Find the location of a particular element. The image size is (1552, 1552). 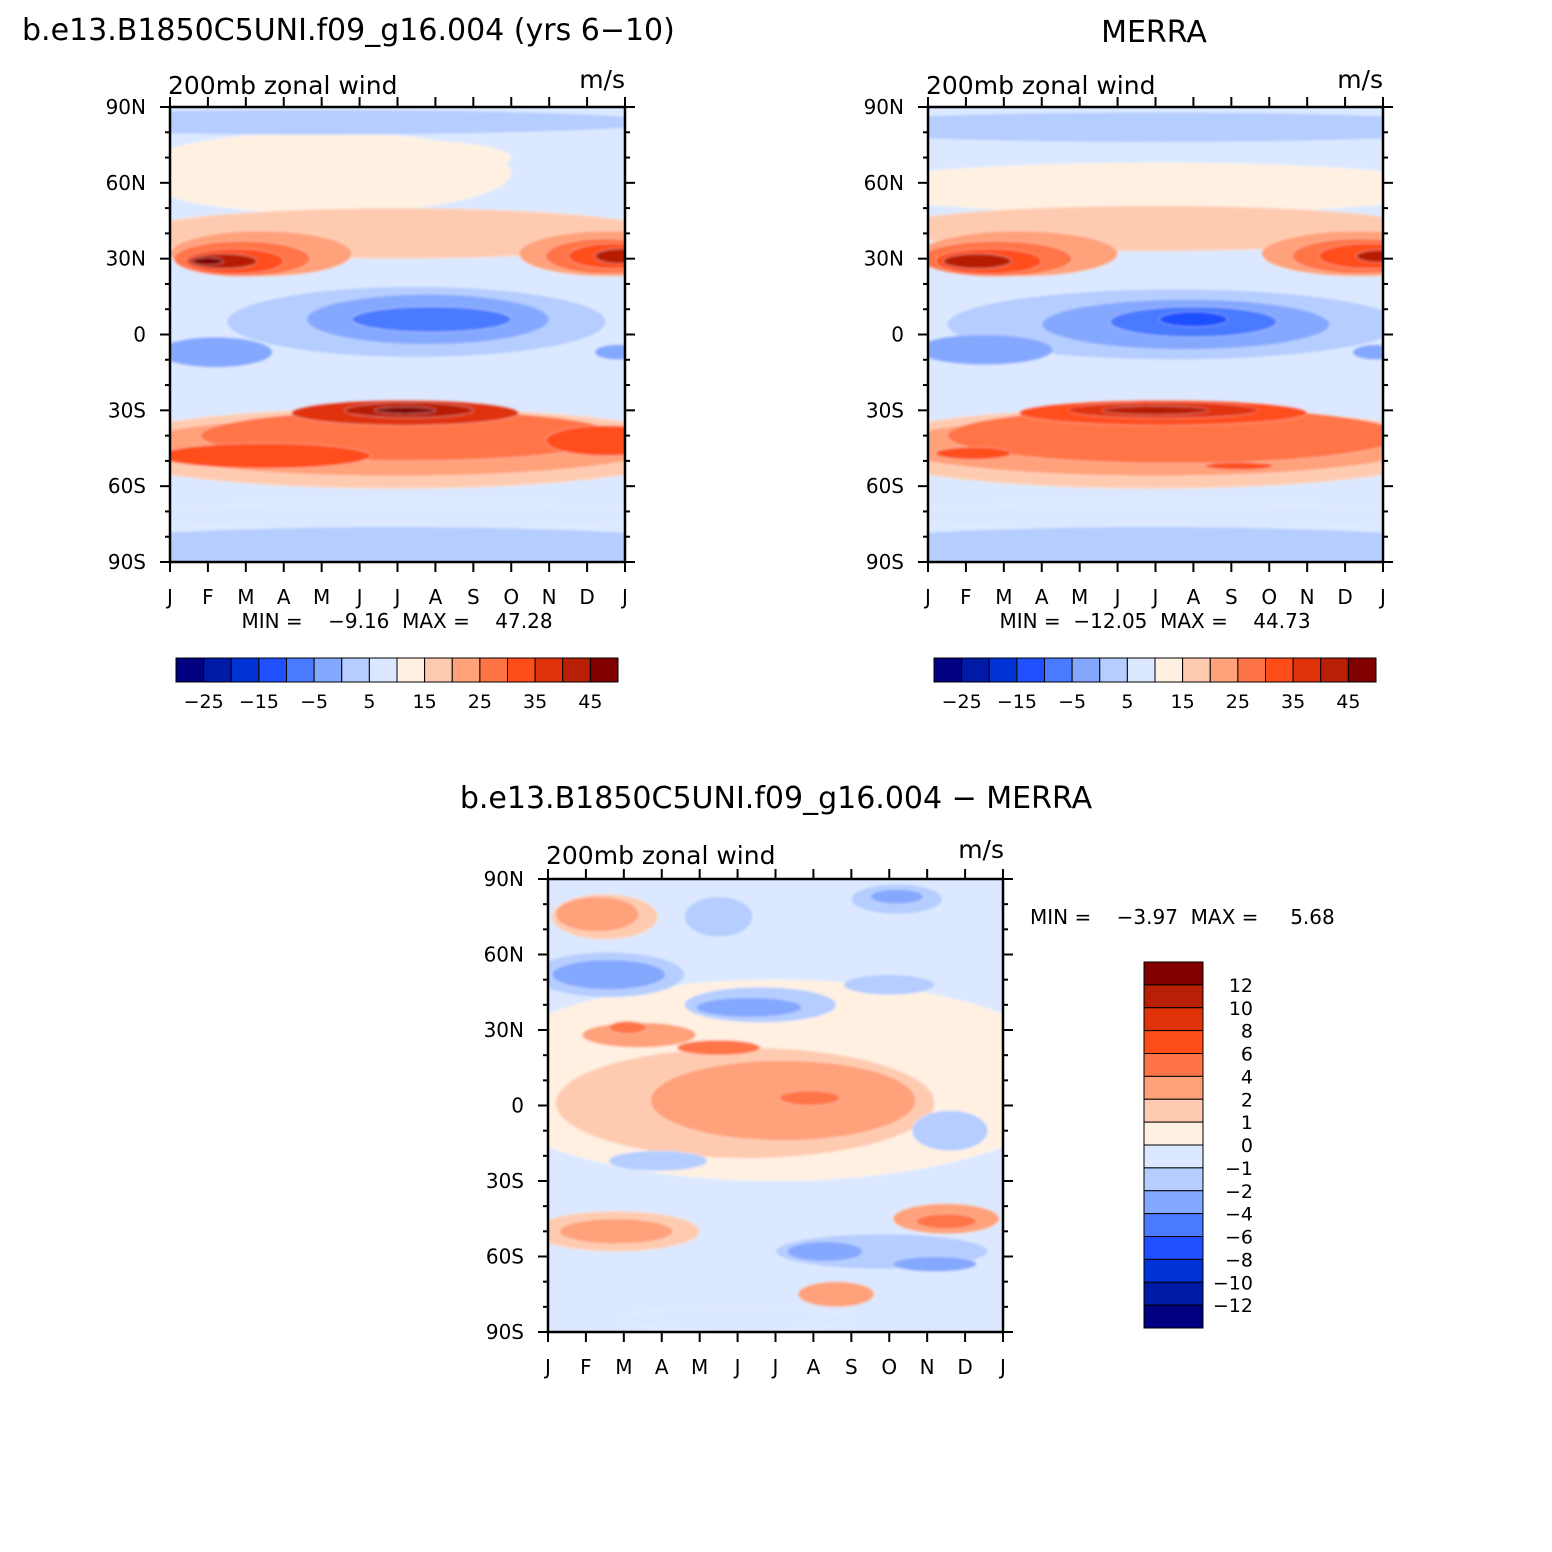

panel-difference-title: b.e13.B1850C5UNI.f09_g16.004 − MERRA is located at coordinates (776, 798).